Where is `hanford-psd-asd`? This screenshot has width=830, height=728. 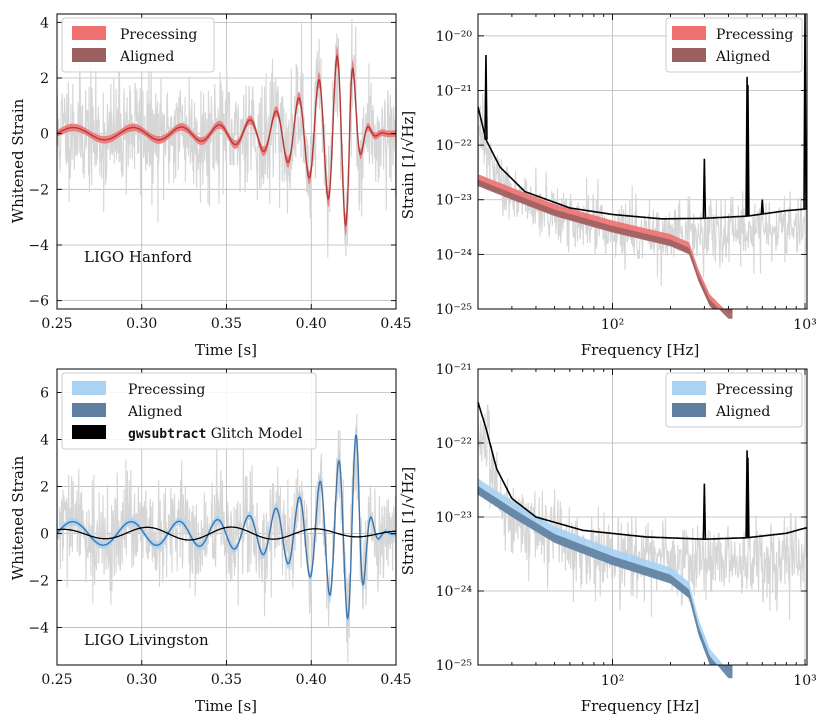 hanford-psd-asd is located at coordinates (642, 116).